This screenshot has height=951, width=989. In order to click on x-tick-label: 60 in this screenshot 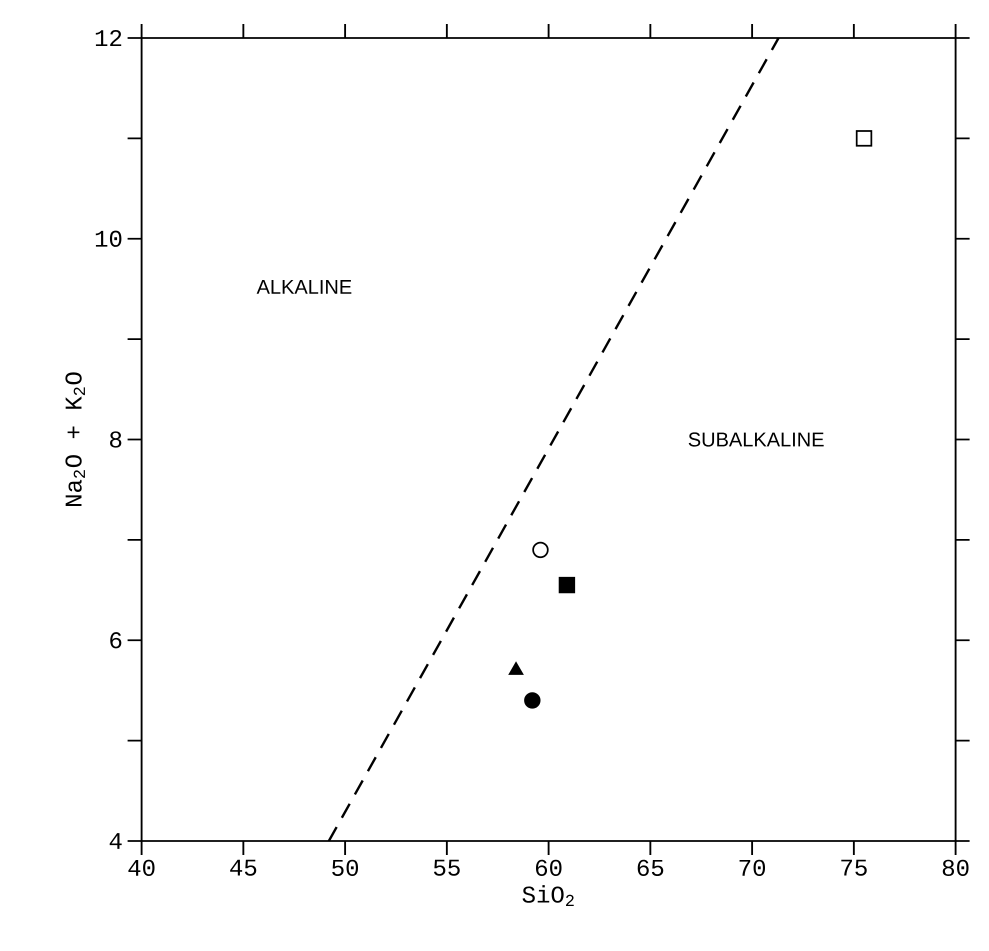, I will do `click(549, 868)`.